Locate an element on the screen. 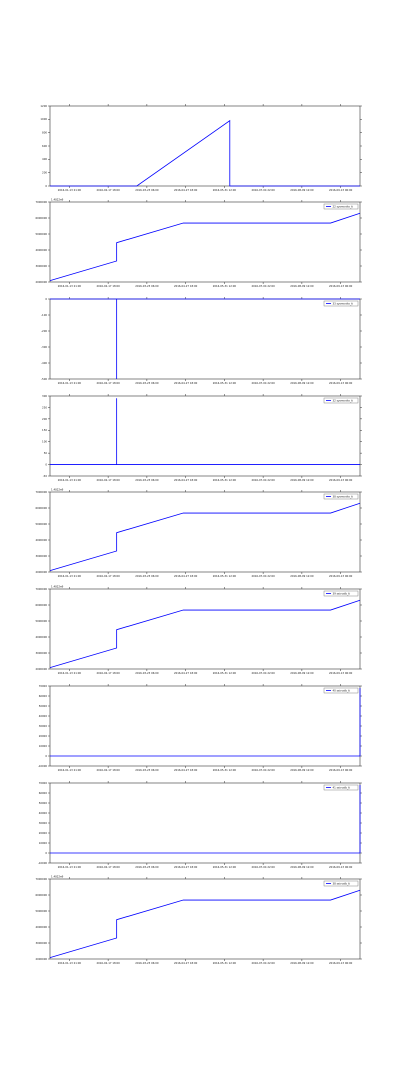 The height and width of the screenshot is (1067, 400). y-tick-label: 300 is located at coordinates (44, 396).